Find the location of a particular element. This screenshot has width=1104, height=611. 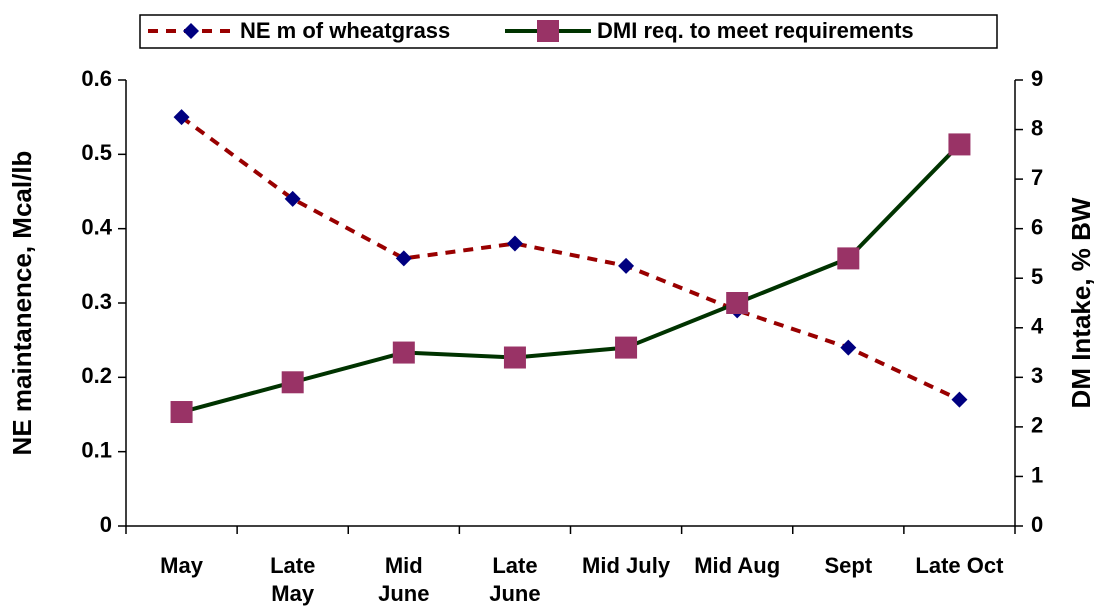

y2-tick-label: 1 is located at coordinates (1037, 474).